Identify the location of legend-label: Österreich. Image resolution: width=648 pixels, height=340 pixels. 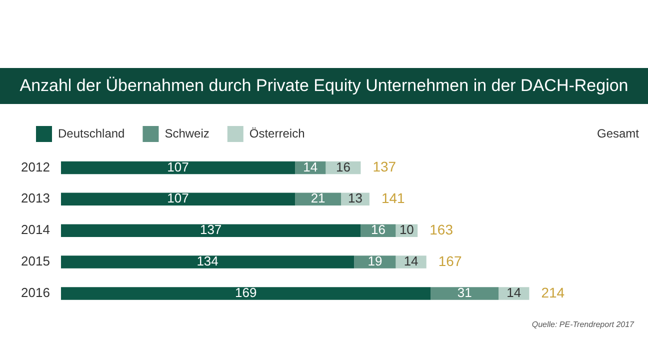
(277, 133).